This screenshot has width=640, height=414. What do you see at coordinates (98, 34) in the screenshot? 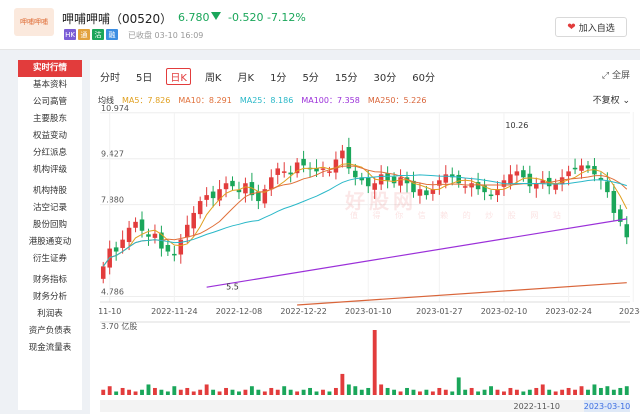
I see `tag-short: 沽` at bounding box center [98, 34].